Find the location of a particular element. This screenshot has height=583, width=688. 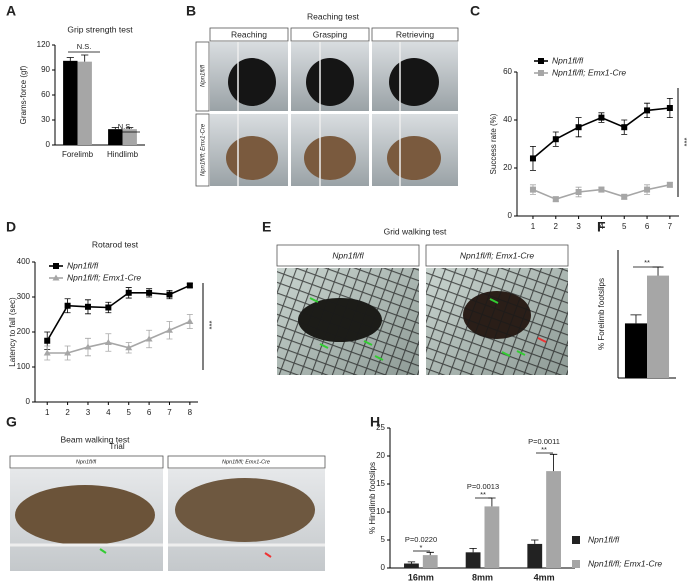

y-tick-label: 120 is located at coordinates (44, 44).